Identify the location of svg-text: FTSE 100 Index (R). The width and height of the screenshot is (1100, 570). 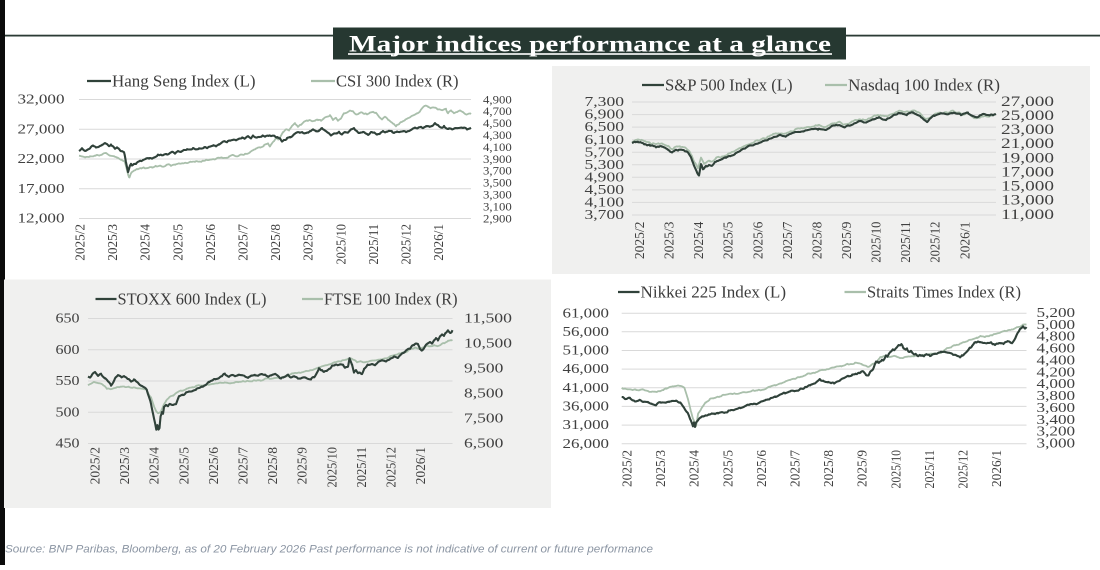
(391, 299).